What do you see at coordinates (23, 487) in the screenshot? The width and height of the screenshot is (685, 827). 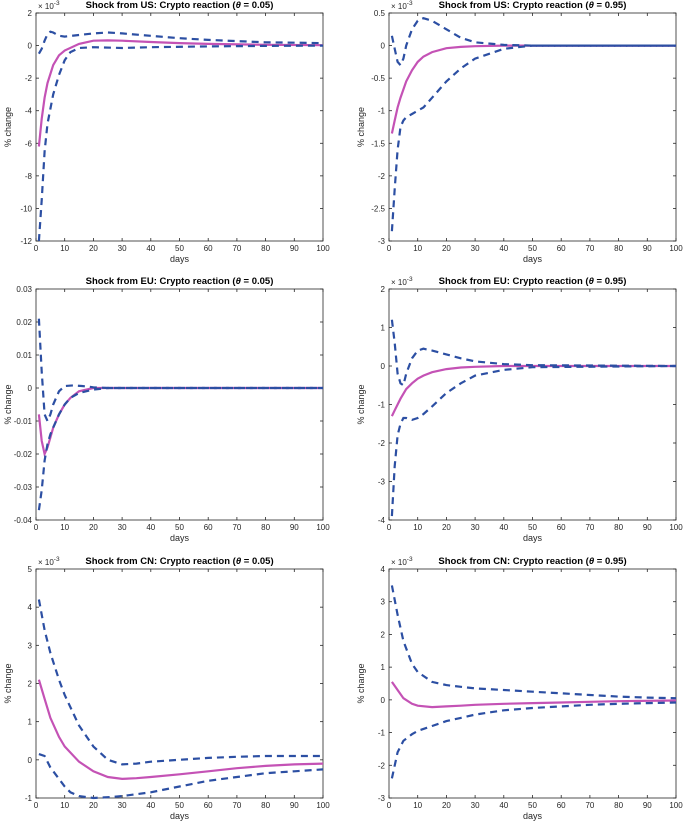 I see `y-tick-label: -0.03` at bounding box center [23, 487].